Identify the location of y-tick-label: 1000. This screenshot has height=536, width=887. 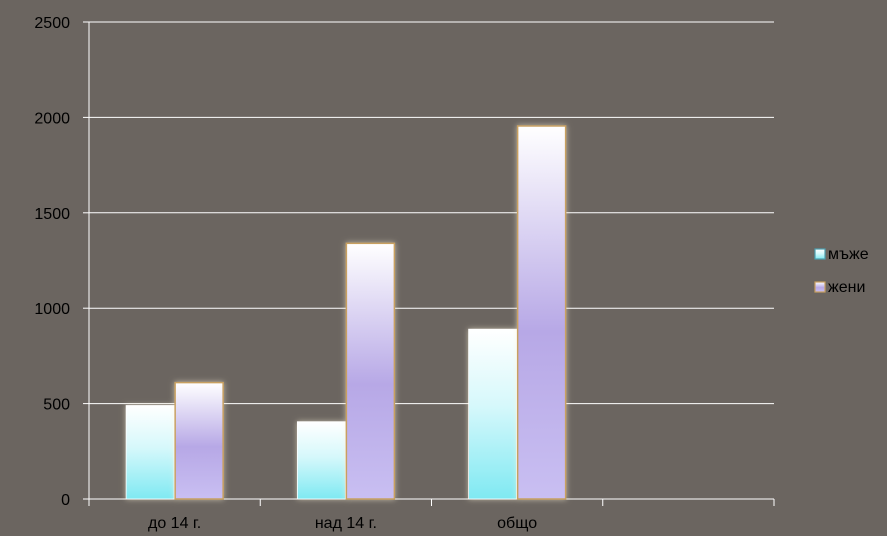
(52, 309).